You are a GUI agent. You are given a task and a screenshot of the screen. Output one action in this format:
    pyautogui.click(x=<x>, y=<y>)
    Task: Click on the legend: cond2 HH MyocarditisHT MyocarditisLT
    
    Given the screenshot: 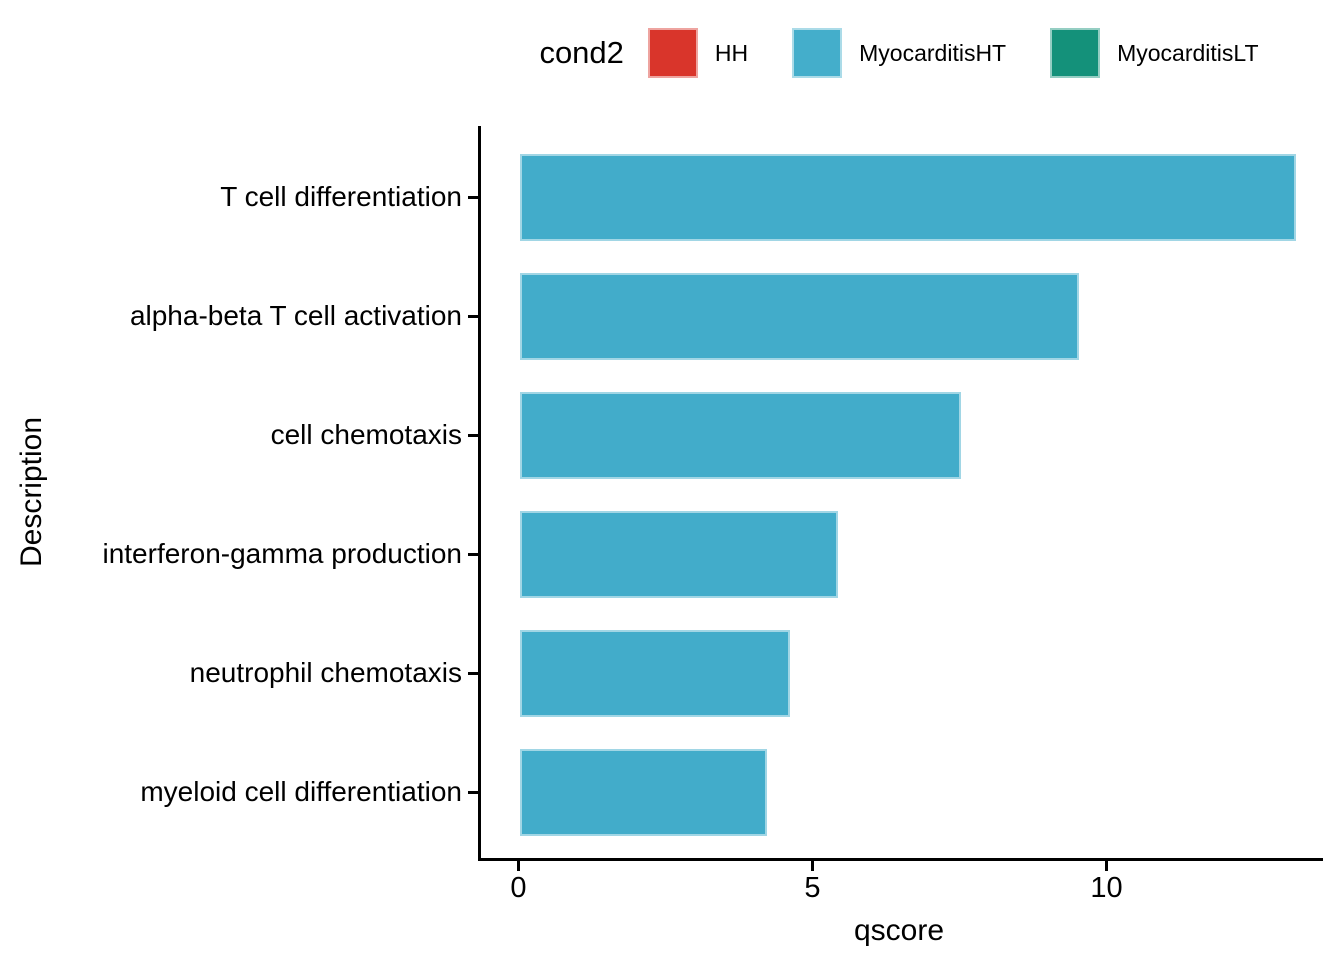 What is the action you would take?
    pyautogui.click(x=899, y=53)
    